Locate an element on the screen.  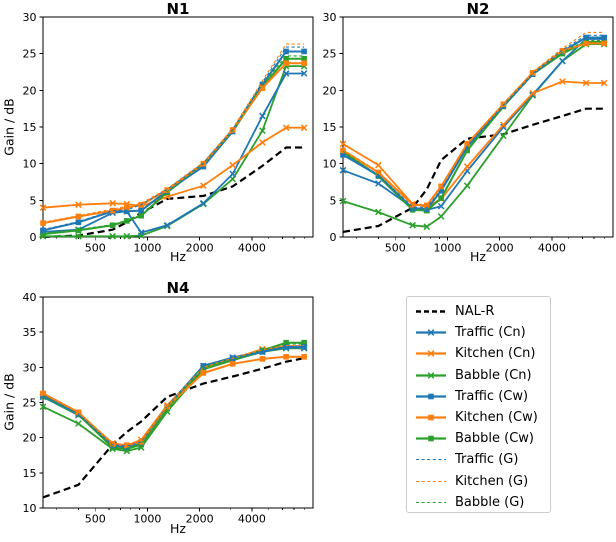
series-Traffic (Cw) is located at coordinates (173, 397).